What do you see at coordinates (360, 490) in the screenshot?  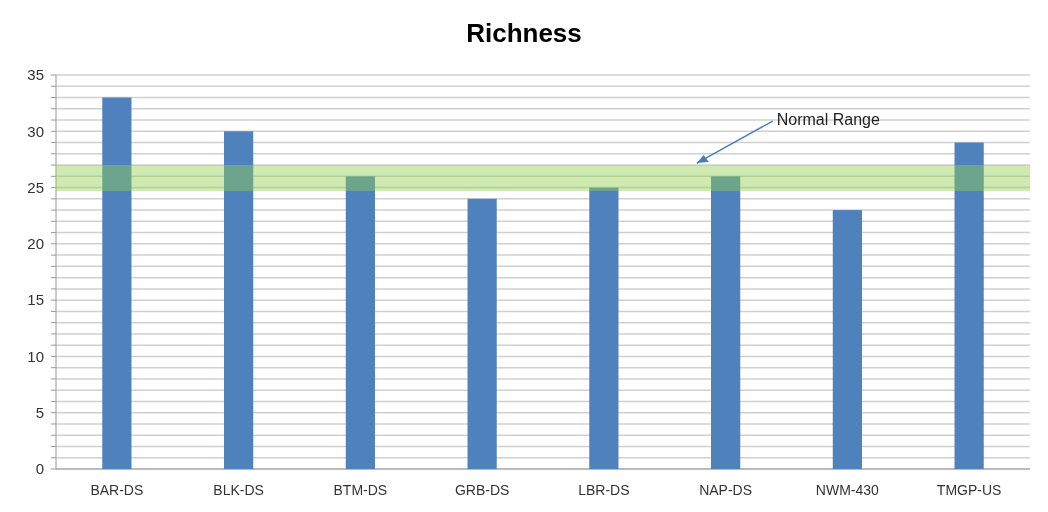 I see `x-tick-label: BTM-DS` at bounding box center [360, 490].